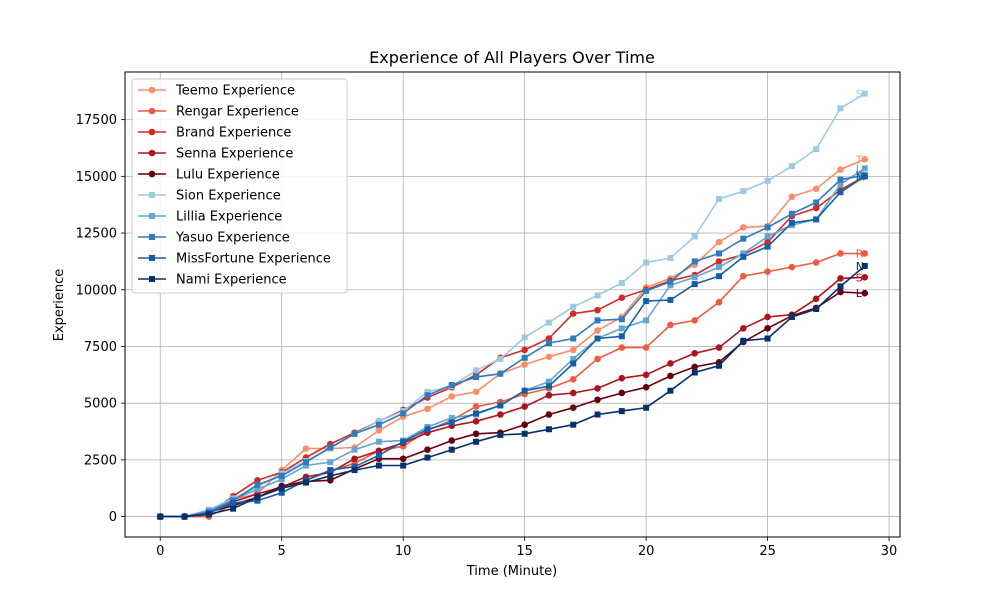 The height and width of the screenshot is (600, 1000). Describe the element at coordinates (859, 168) in the screenshot. I see `series-end-label: L` at that location.